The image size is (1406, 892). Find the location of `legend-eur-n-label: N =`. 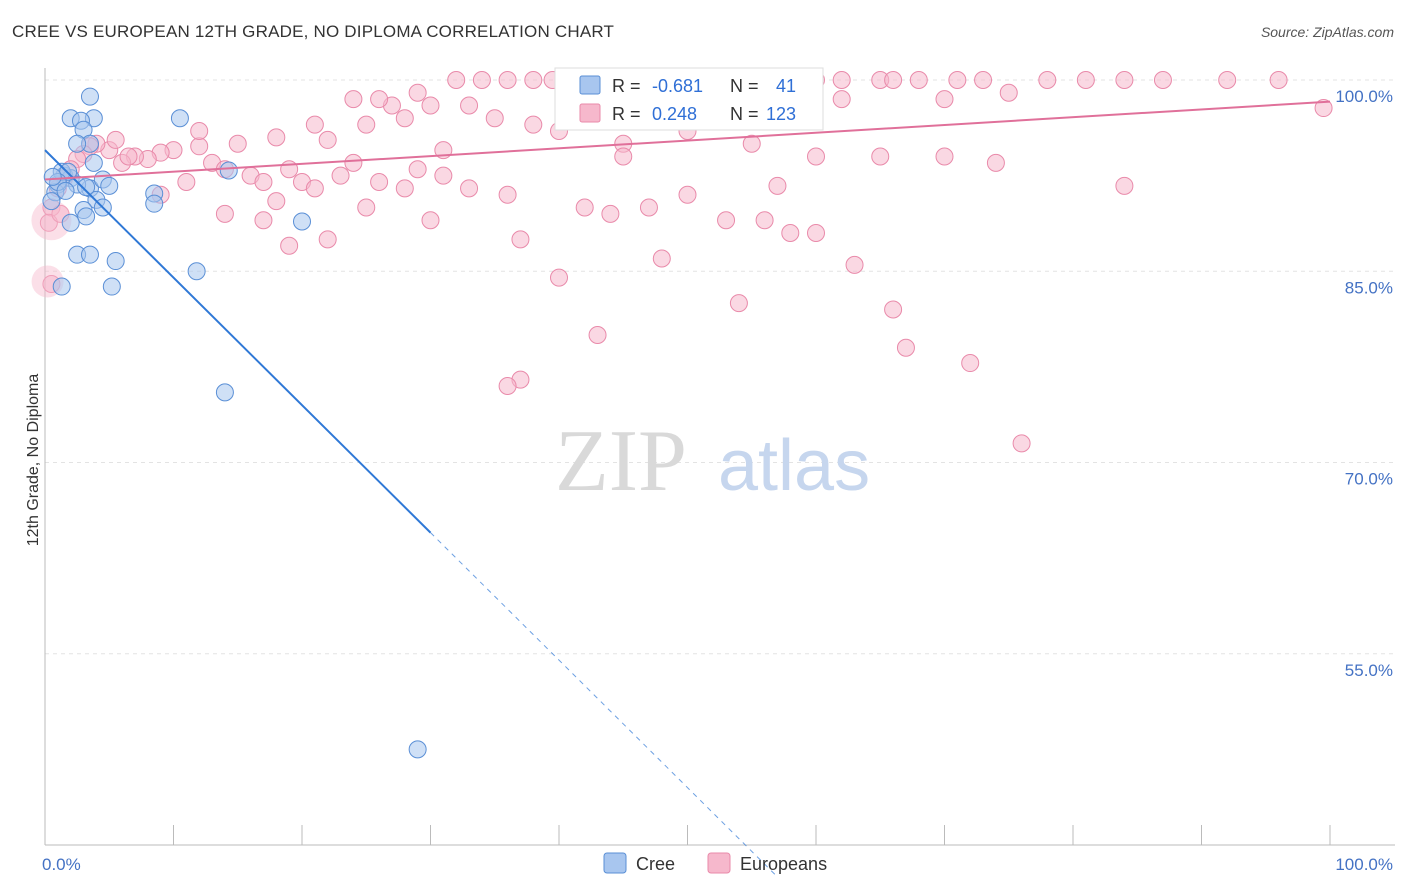

legend-eur-n-label: N = is located at coordinates (744, 114).